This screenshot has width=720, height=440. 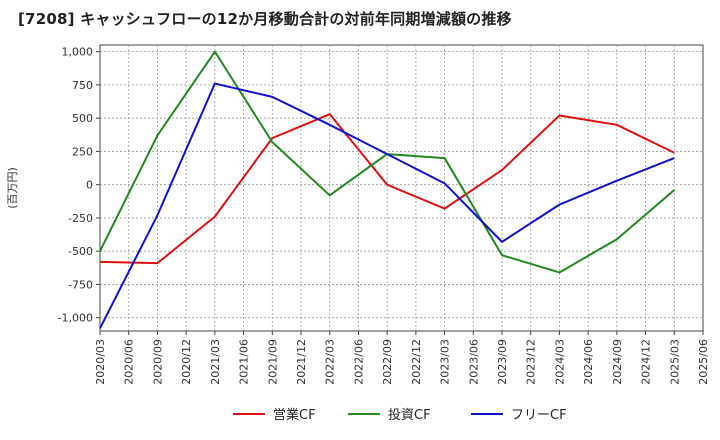 What do you see at coordinates (215, 362) in the screenshot?
I see `x-tick-label: 2021/03` at bounding box center [215, 362].